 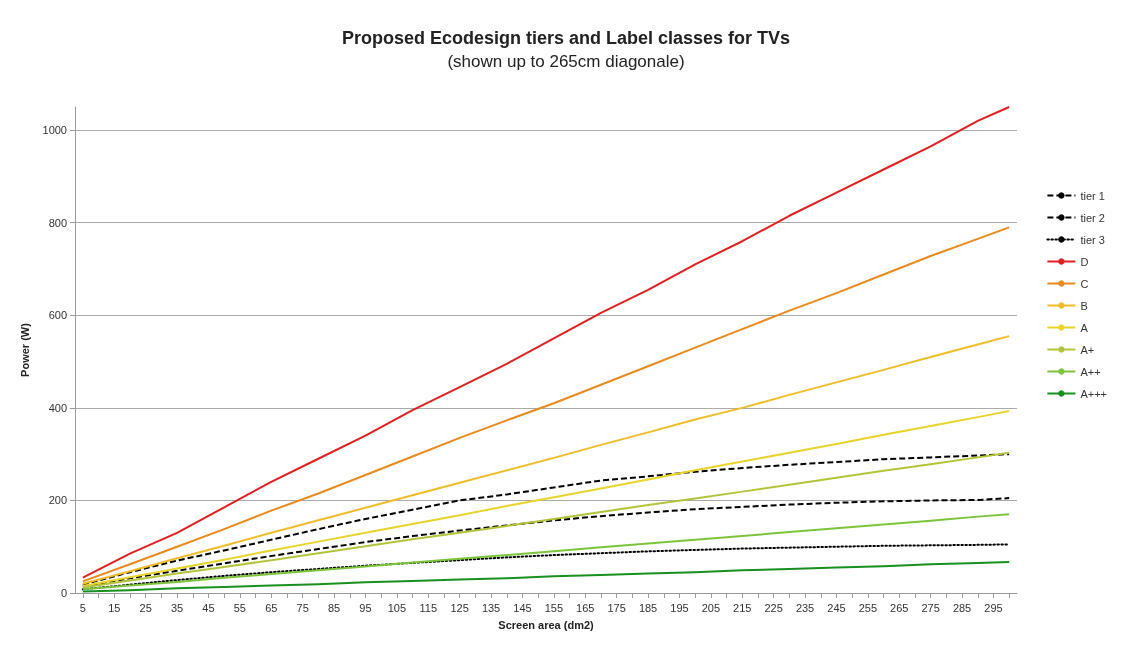 What do you see at coordinates (302, 607) in the screenshot?
I see `x-tick-label: 75` at bounding box center [302, 607].